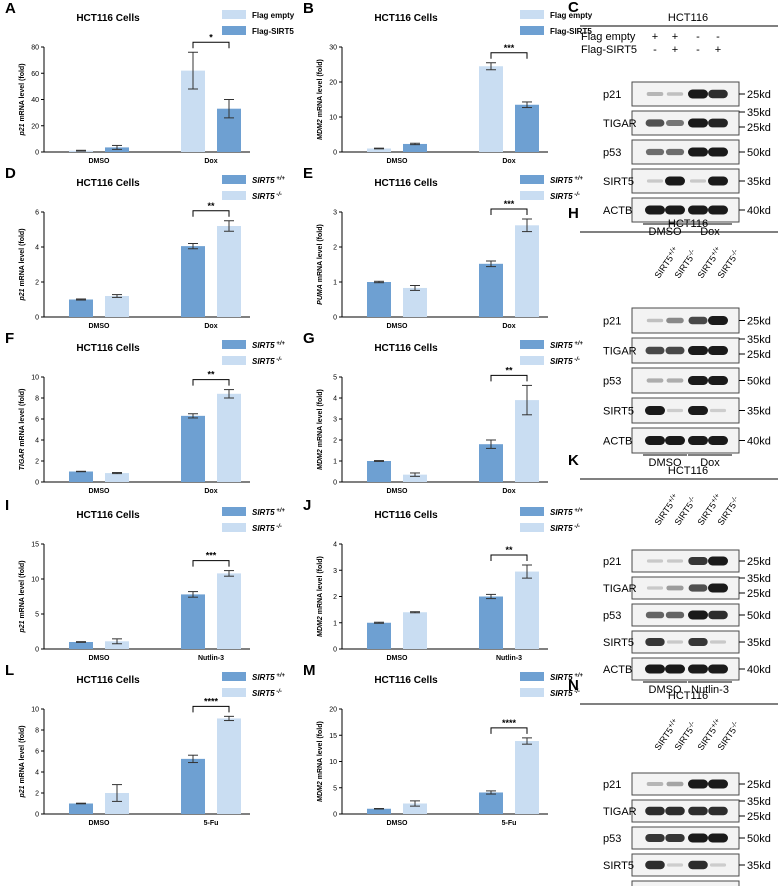  I want to click on panel-letter: N, so click(573, 685).